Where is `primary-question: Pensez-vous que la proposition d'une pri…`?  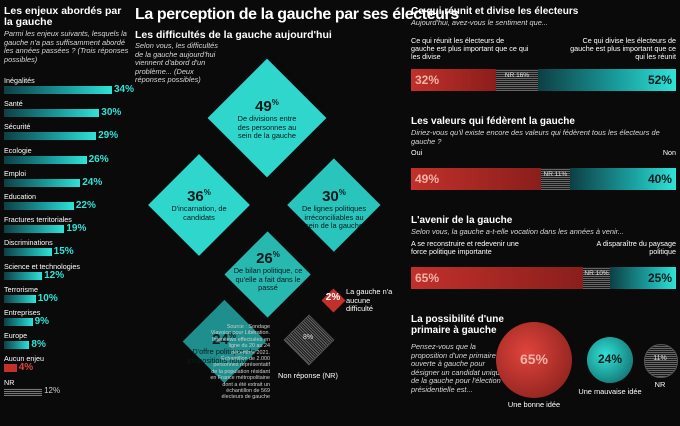
primary-question: Pensez-vous que la proposition d'une pri… is located at coordinates (457, 368).